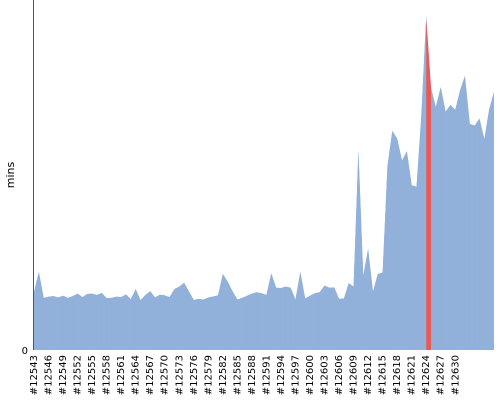  I want to click on x-tick-label: #12561, so click(121, 375).